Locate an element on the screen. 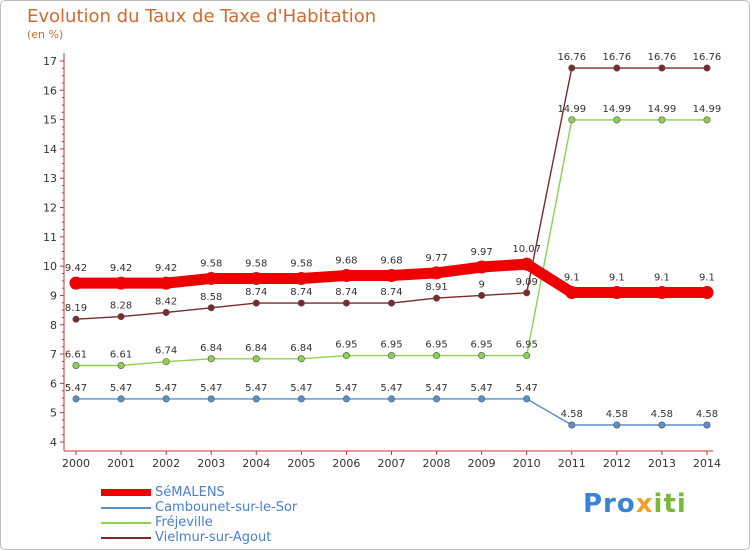  chart-title: Evolution du Taux de Taxe d'Habitation is located at coordinates (202, 16).